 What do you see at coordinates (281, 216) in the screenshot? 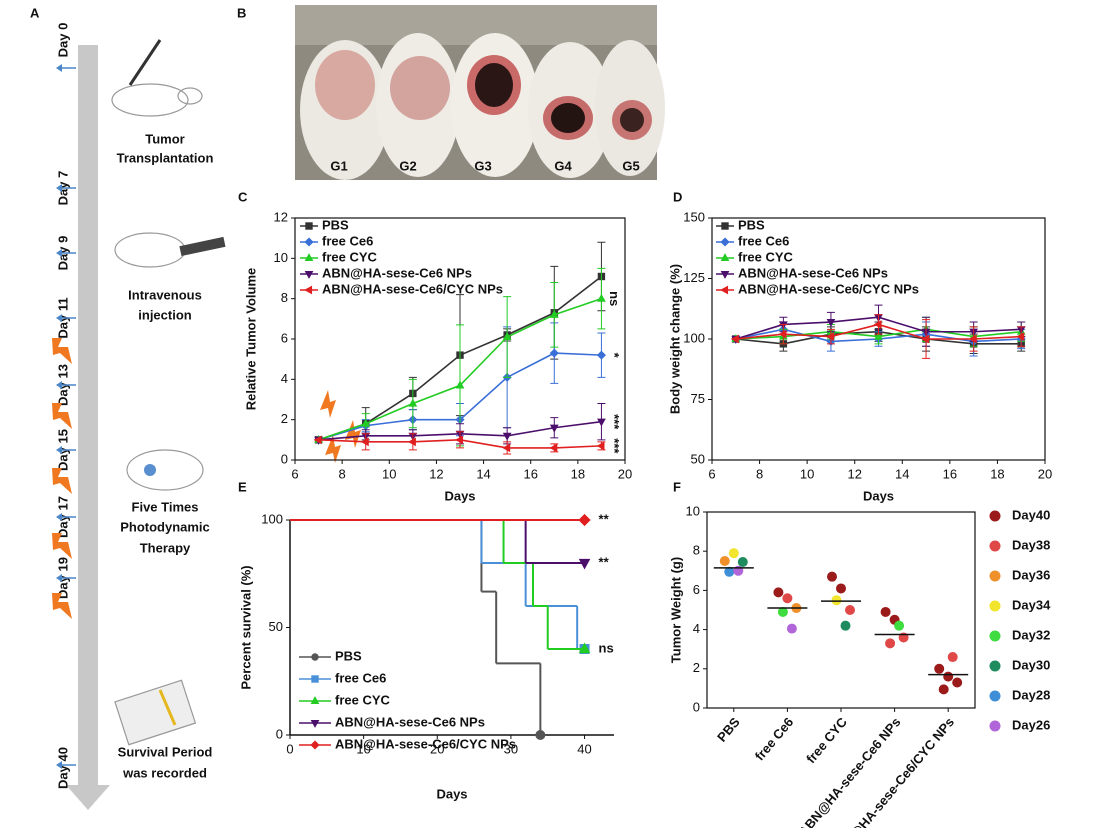
I see `y-tick-label: 12` at bounding box center [281, 216].